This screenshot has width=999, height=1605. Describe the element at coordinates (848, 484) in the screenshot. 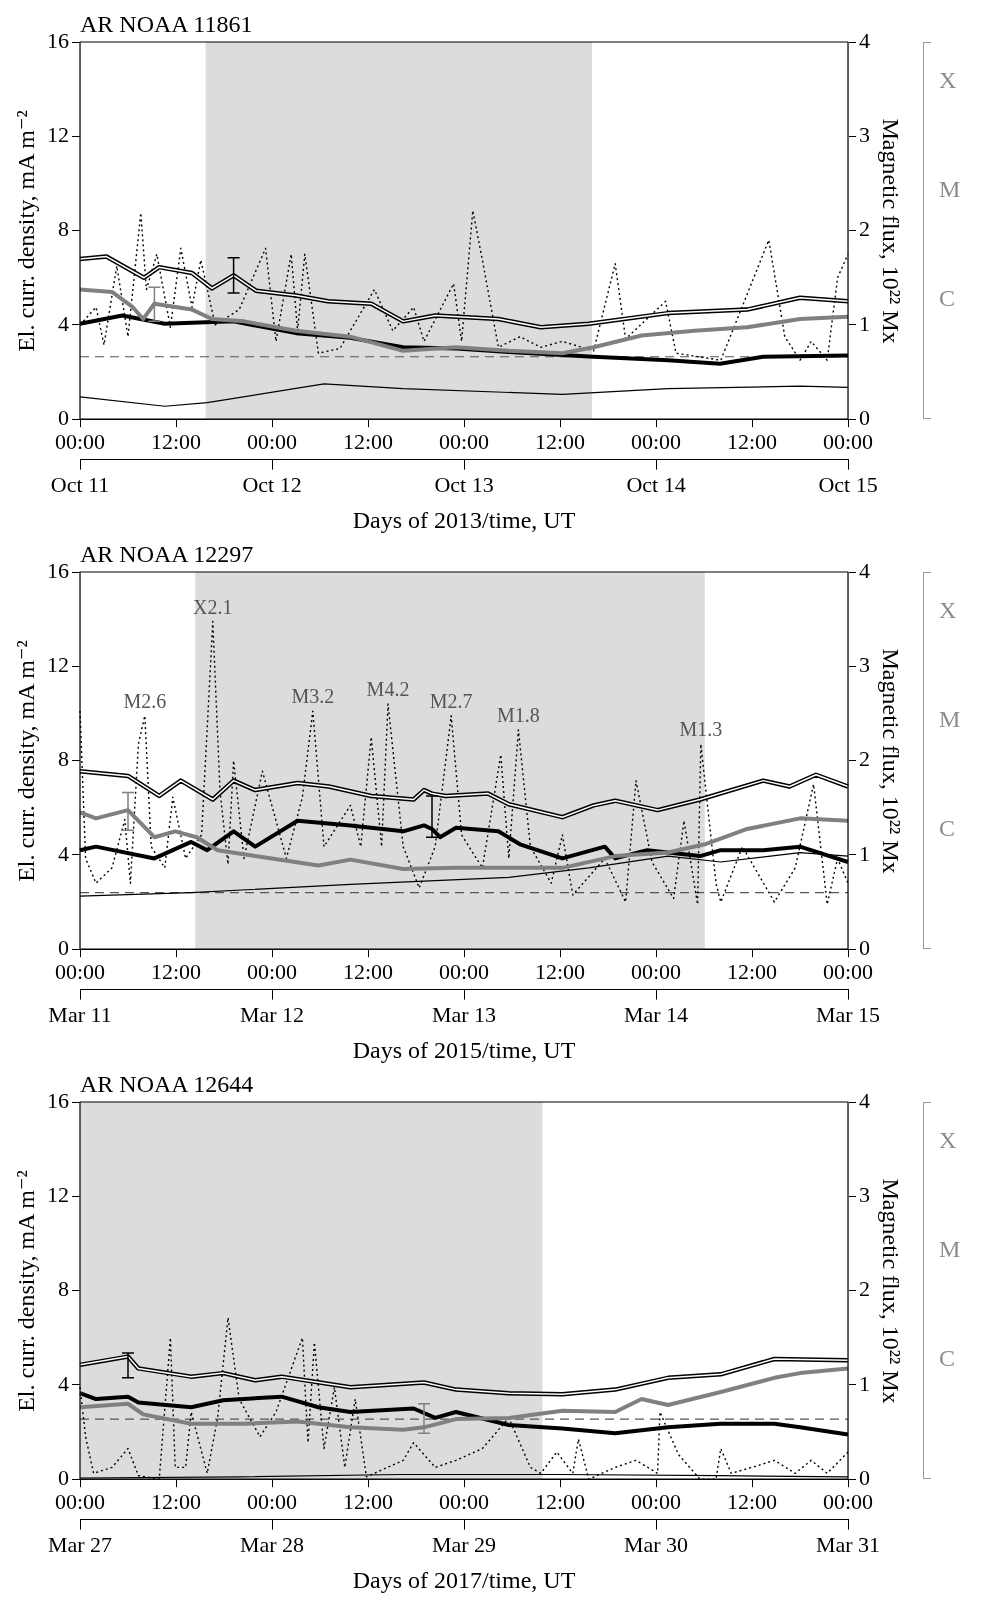

I see `x2-tick-label: Oct 15` at that location.